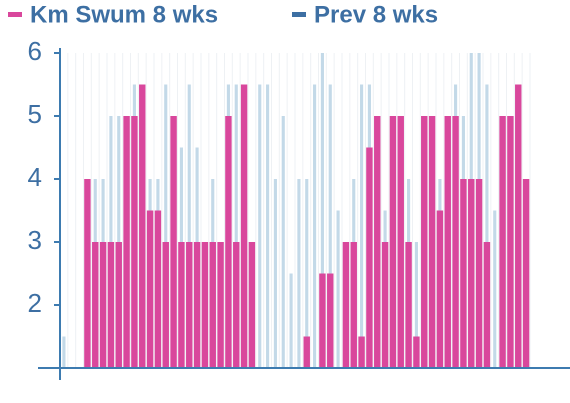  What do you see at coordinates (35, 51) in the screenshot?
I see `y-tick-label: 6` at bounding box center [35, 51].